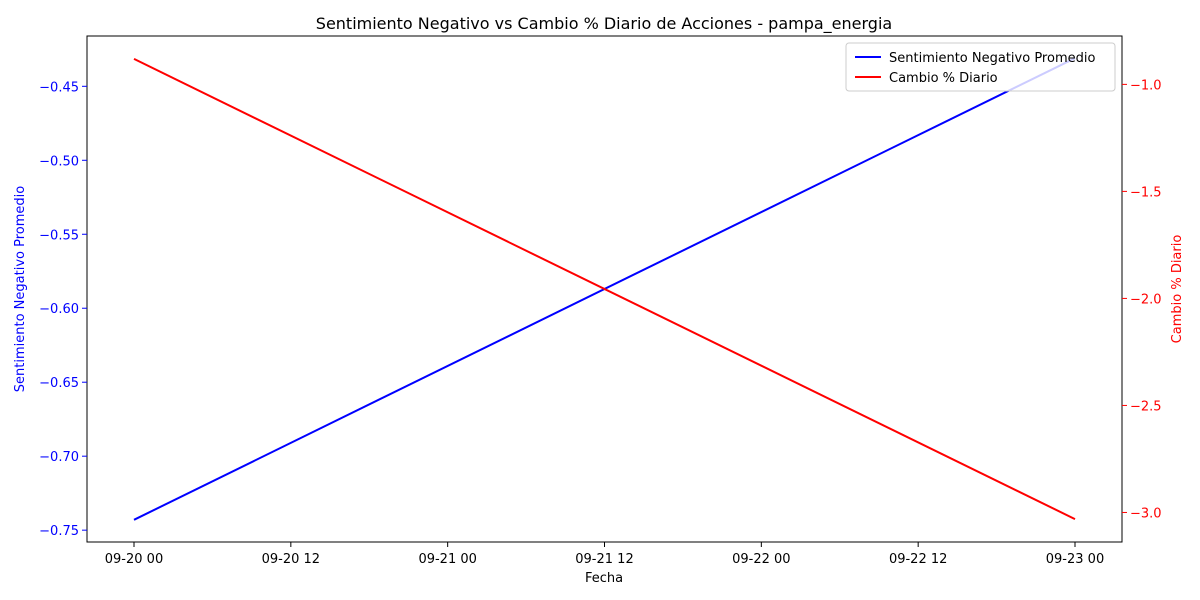  Describe the element at coordinates (918, 559) in the screenshot. I see `x-tick-label: 09-22 12` at that location.